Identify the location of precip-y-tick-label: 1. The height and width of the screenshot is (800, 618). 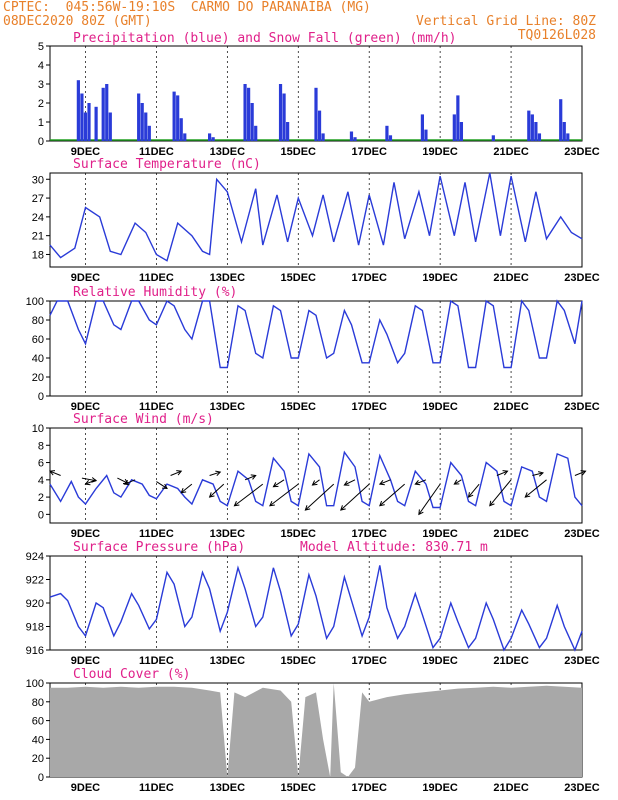
(41, 123).